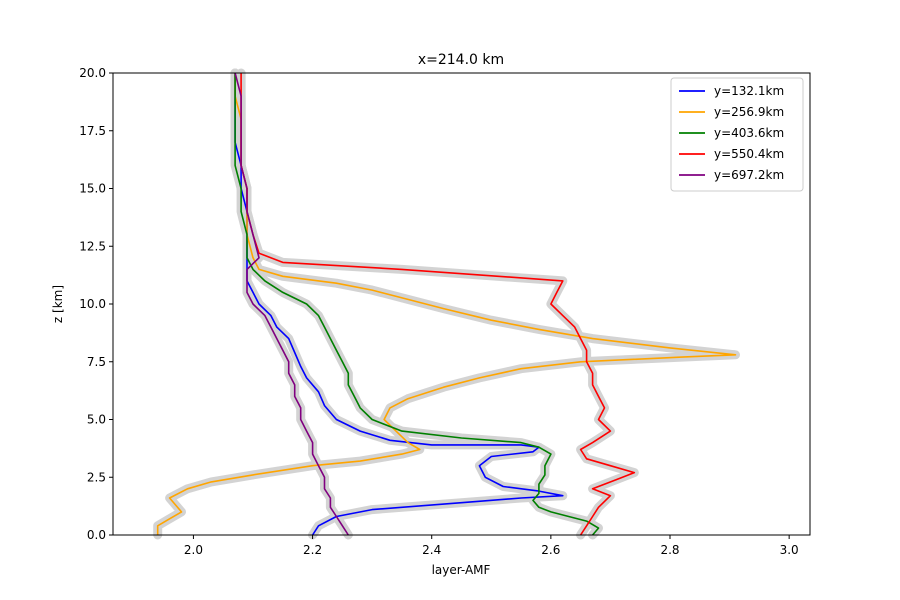 Image resolution: width=900 pixels, height=600 pixels. I want to click on y-tick-label: 17.5, so click(92, 131).